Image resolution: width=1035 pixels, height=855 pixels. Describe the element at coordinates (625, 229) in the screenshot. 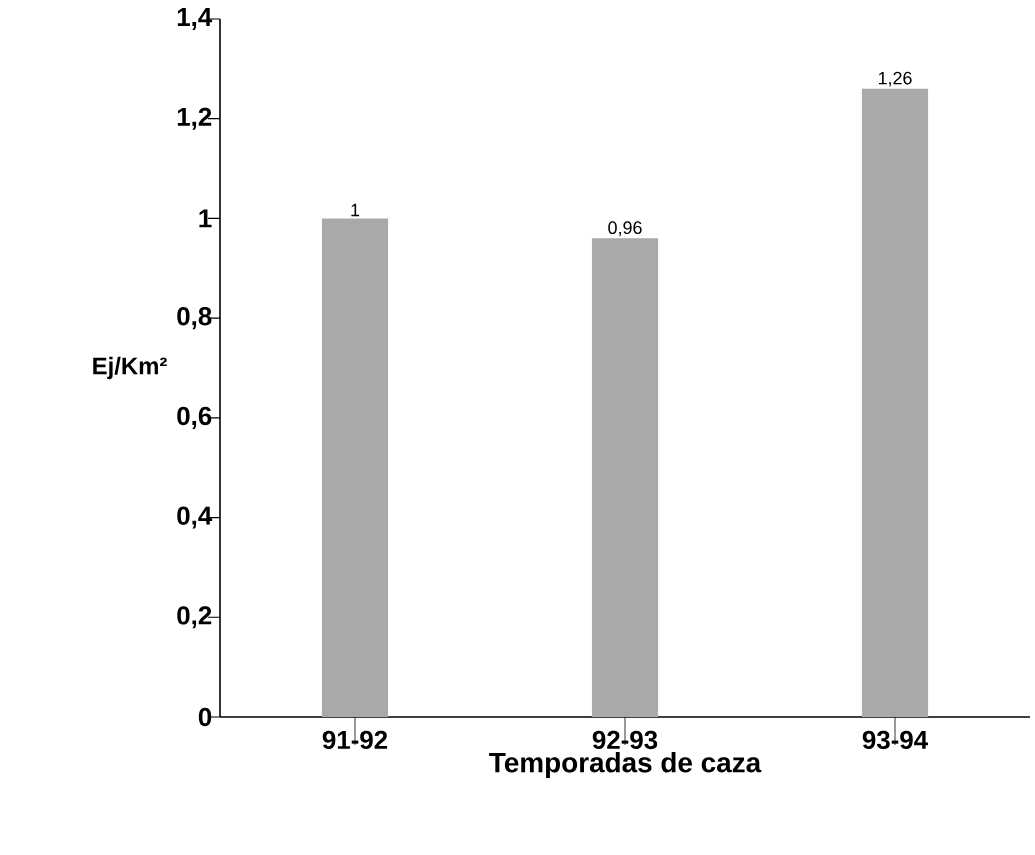

I see `data-label: 0,96` at that location.